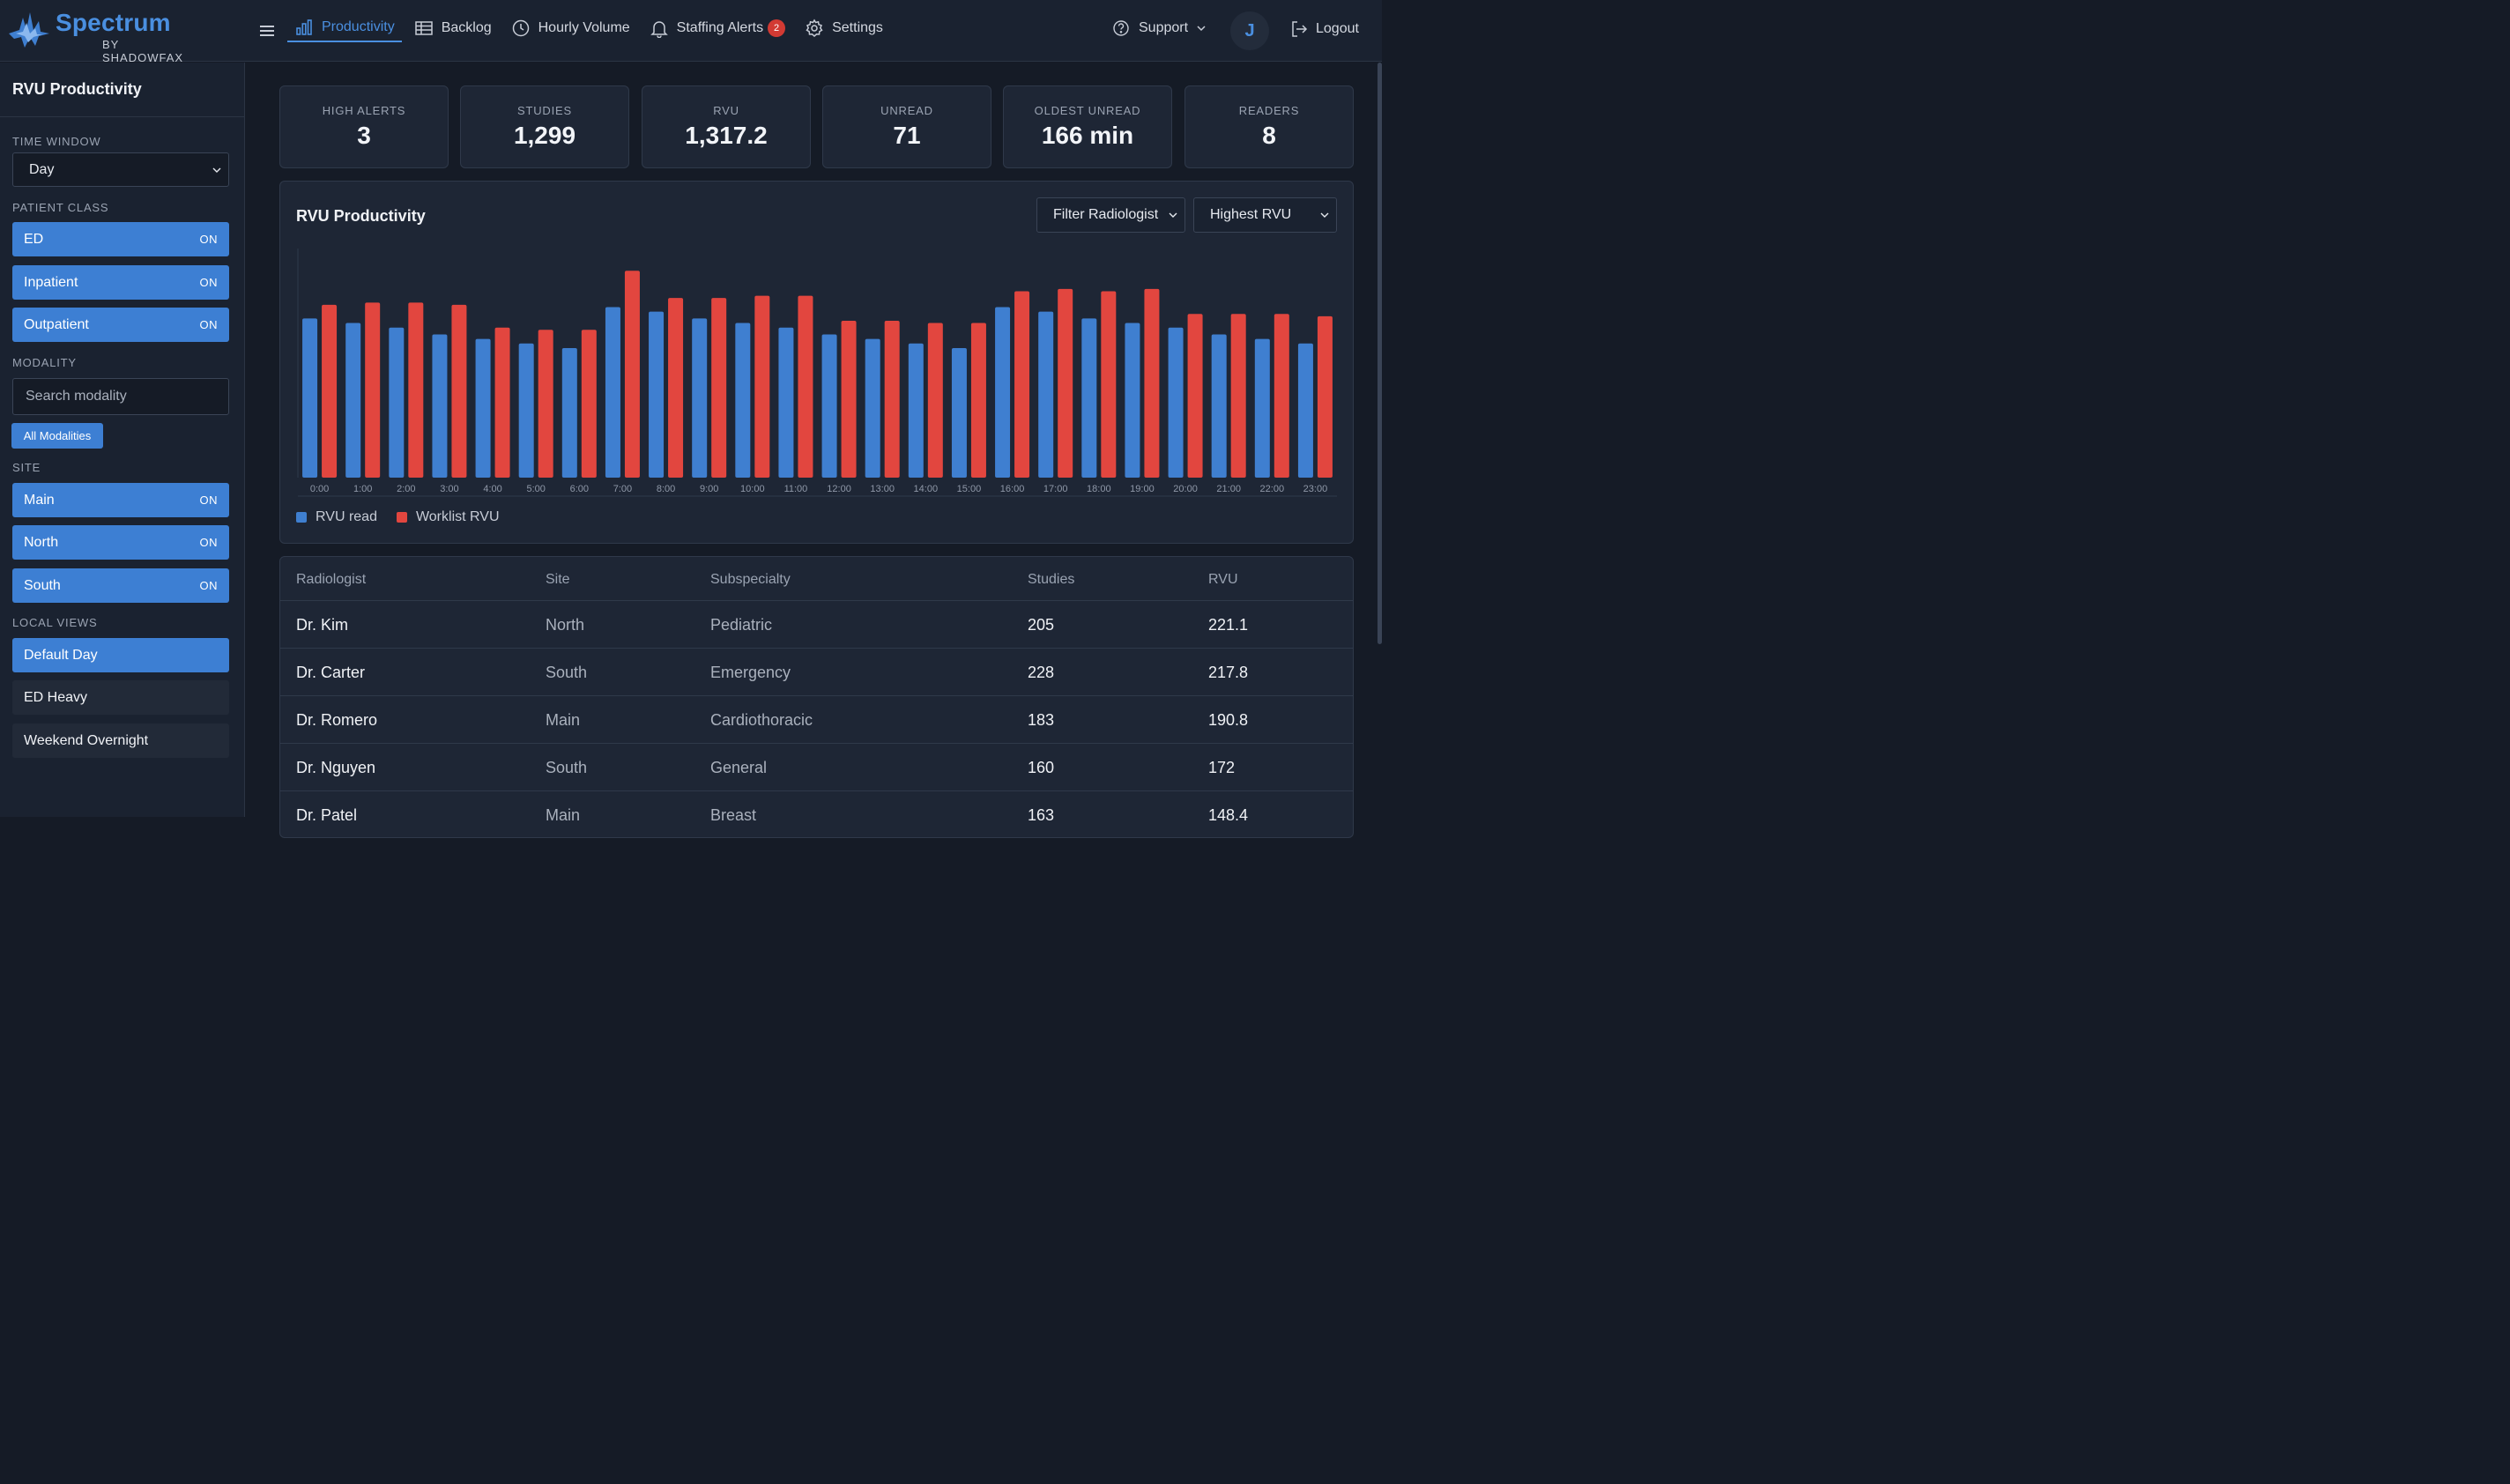 The height and width of the screenshot is (1484, 2510). What do you see at coordinates (1249, 30) in the screenshot?
I see `user-avatar: J` at bounding box center [1249, 30].